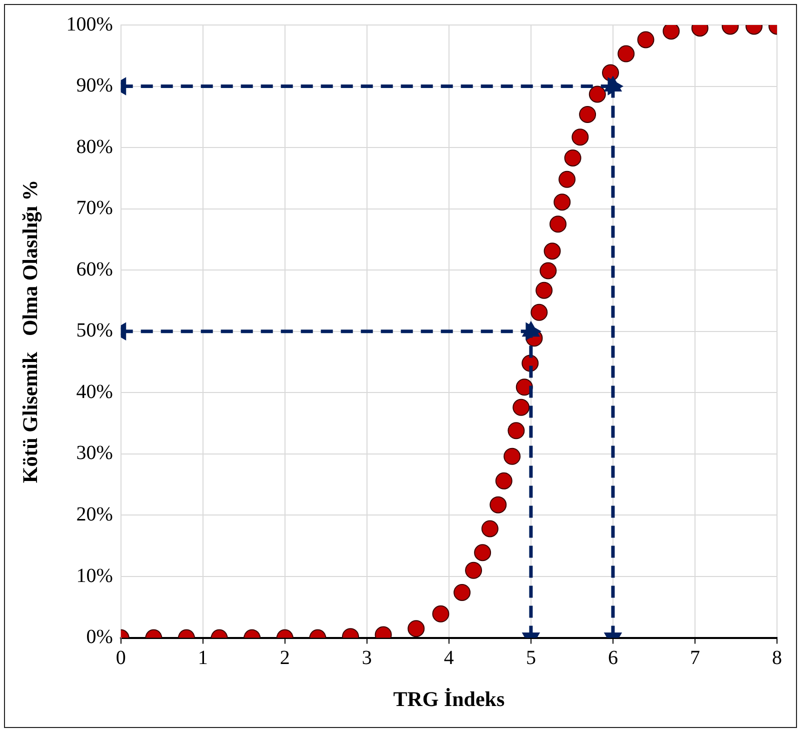  What do you see at coordinates (531, 658) in the screenshot?
I see `x-tick-label: 5` at bounding box center [531, 658].